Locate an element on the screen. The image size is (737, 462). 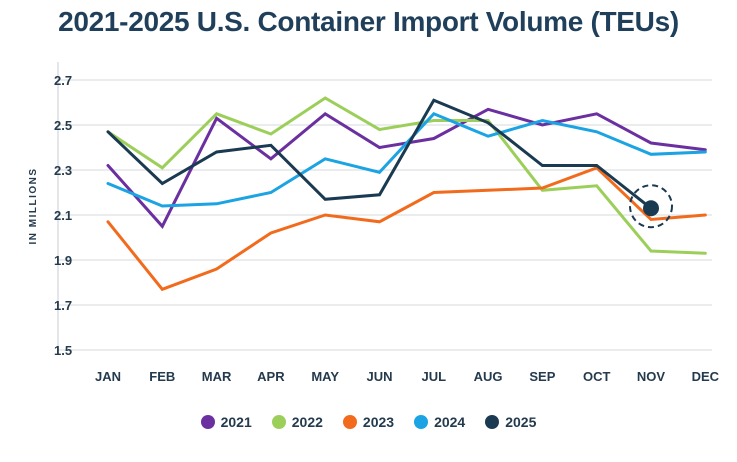
y-axis-ticks: 2.7 2.5 2.3 2.1 1.9 1.7 1.5 is located at coordinates (63, 215).